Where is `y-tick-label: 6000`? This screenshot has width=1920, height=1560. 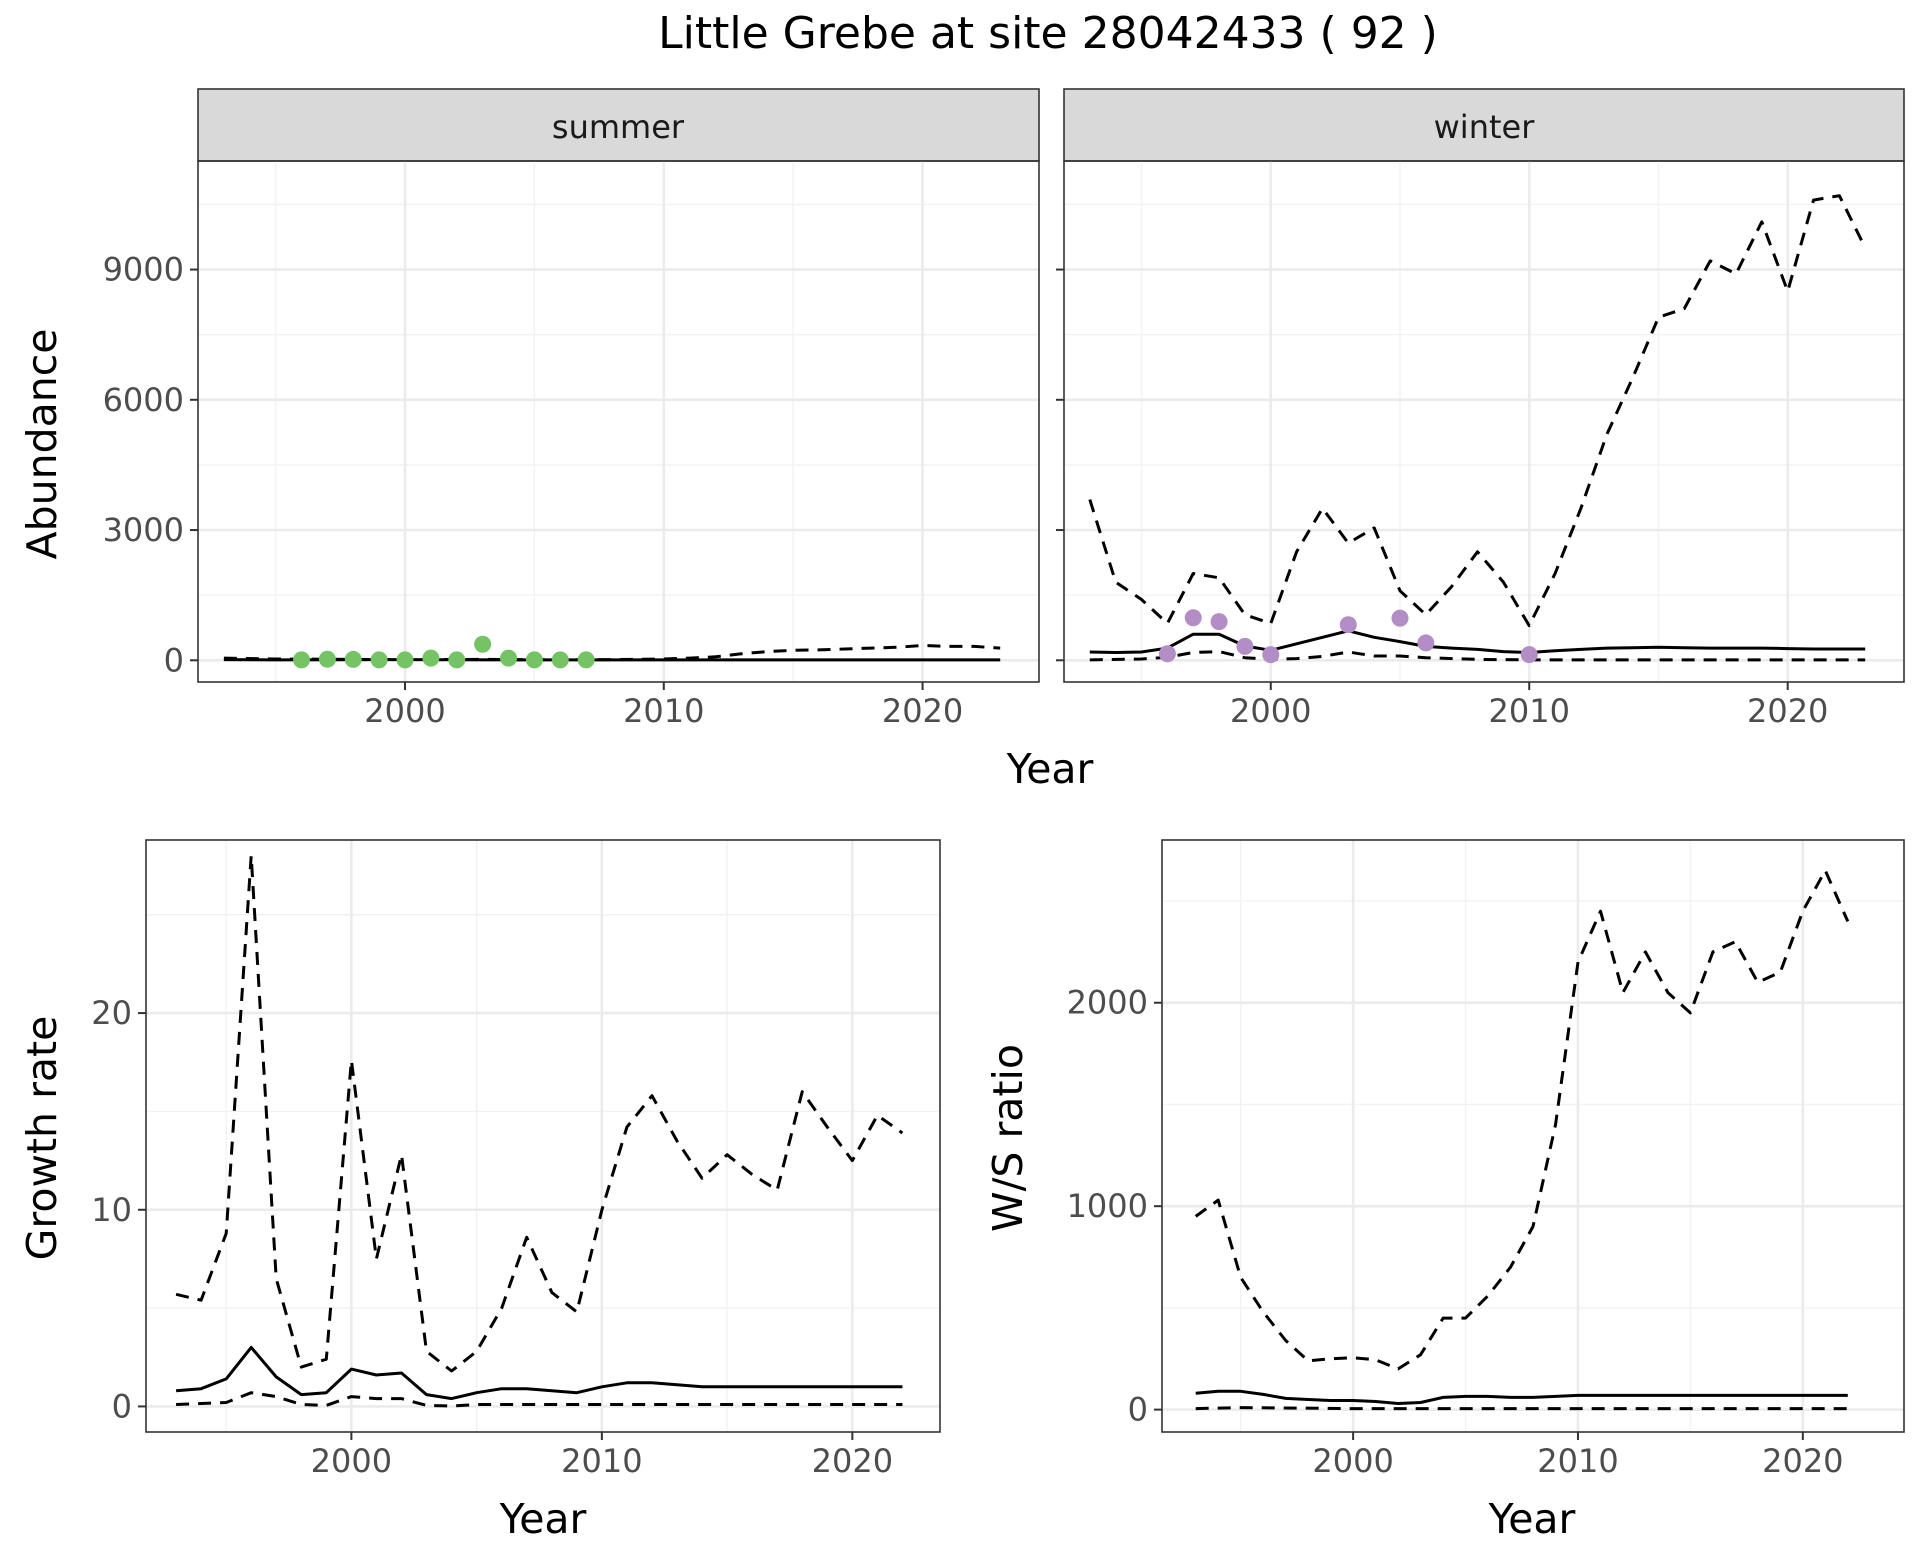 y-tick-label: 6000 is located at coordinates (143, 400).